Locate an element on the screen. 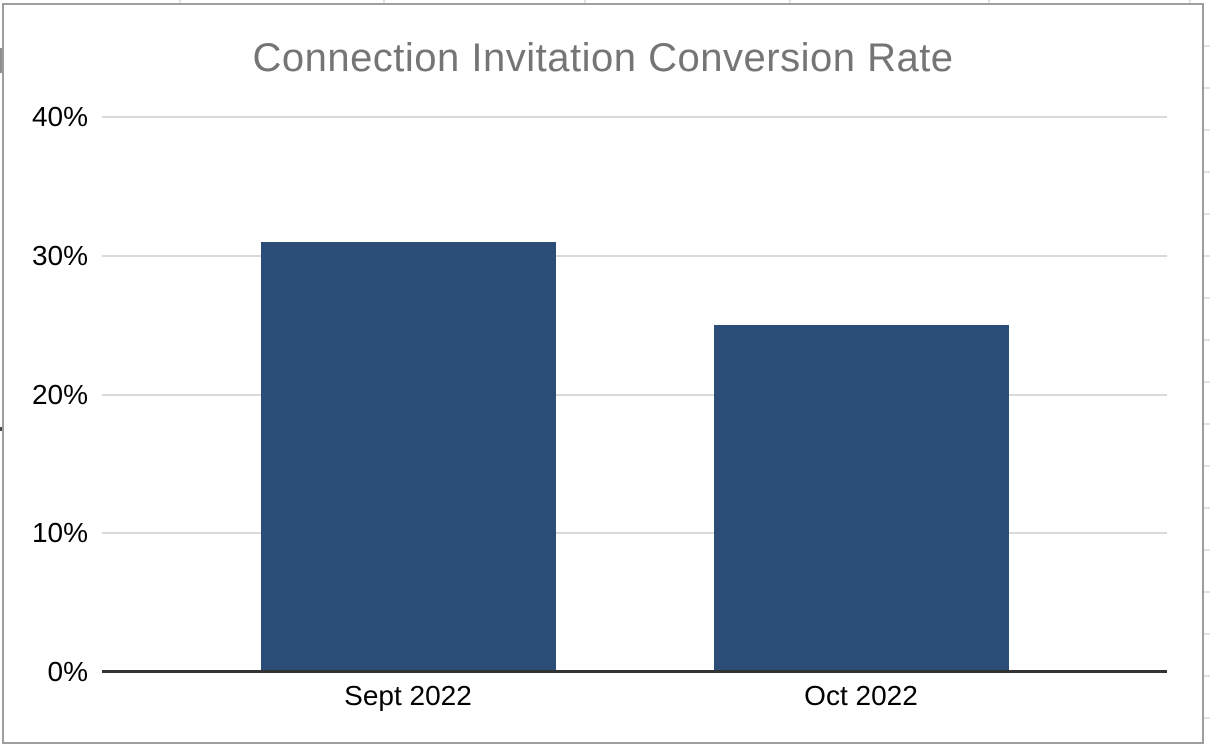 This screenshot has width=1210, height=748. x-category-label-sept-2022: Sept 2022 is located at coordinates (408, 695).